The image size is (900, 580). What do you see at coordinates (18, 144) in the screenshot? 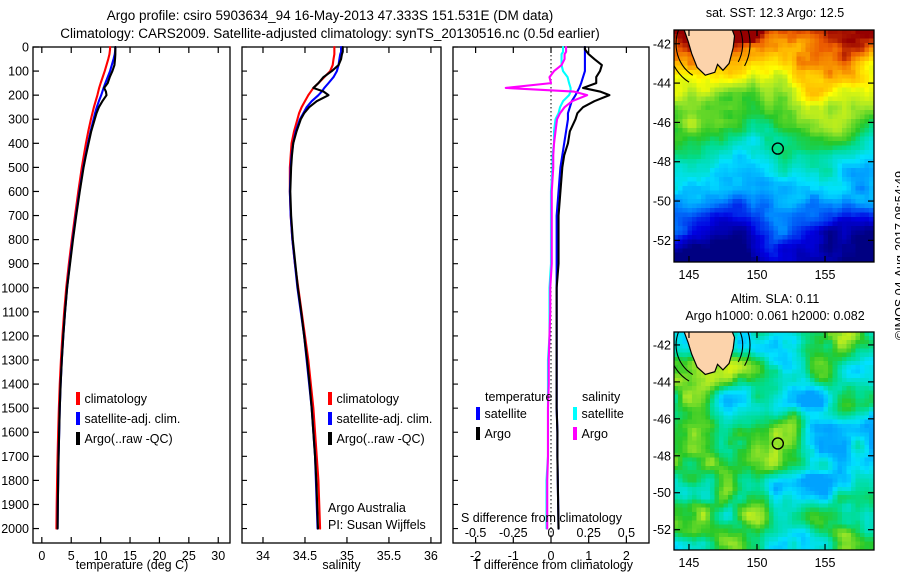
I see `svg-text: 400` at bounding box center [18, 144].